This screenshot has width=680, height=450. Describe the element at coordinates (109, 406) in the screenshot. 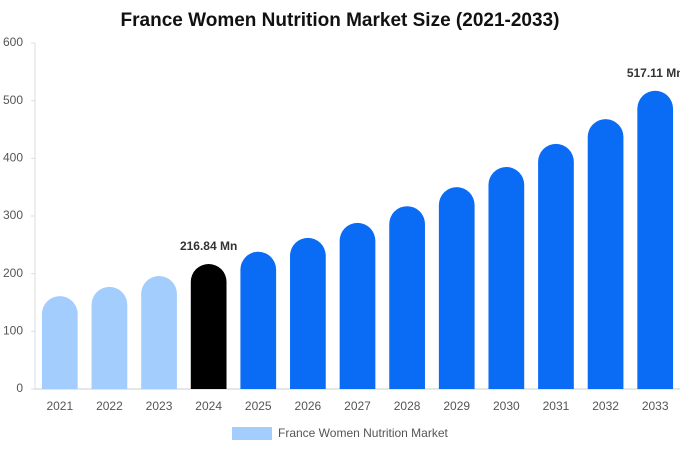

I see `x-tick-label: 2022` at that location.